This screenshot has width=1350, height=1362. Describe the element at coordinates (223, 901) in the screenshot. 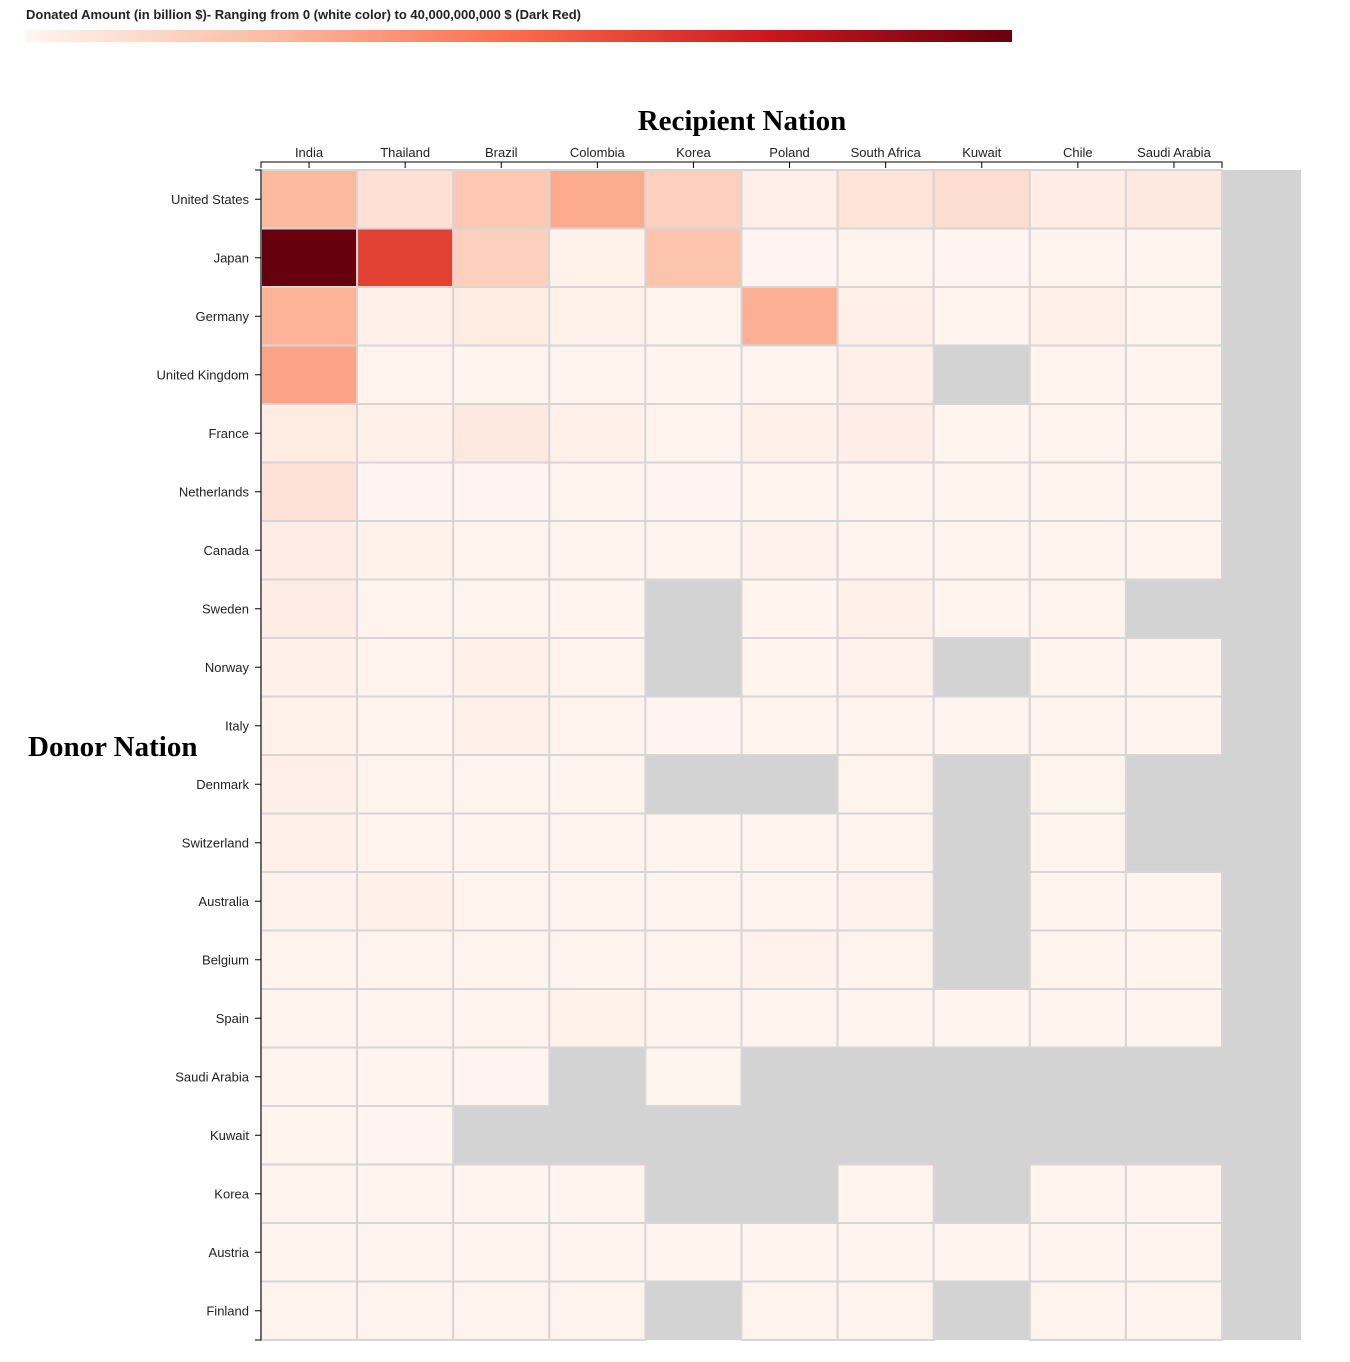

I see `y-tick-label: Australia` at that location.